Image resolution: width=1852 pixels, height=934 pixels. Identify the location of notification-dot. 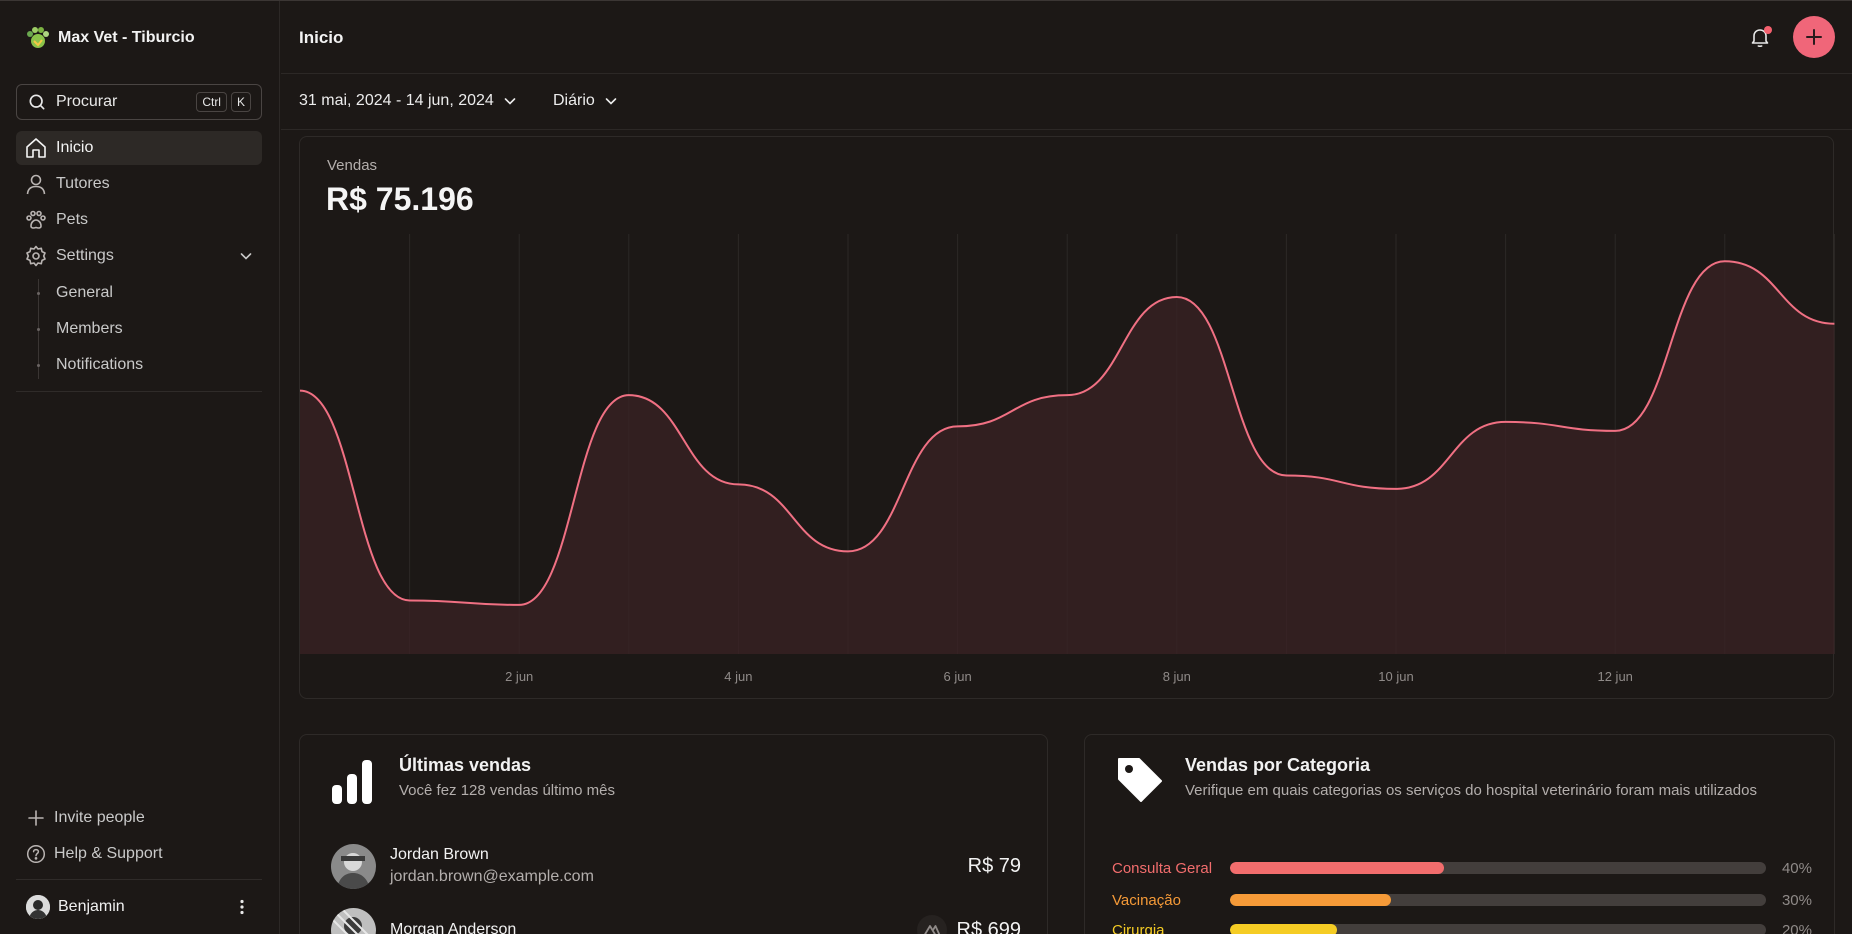
(1768, 30).